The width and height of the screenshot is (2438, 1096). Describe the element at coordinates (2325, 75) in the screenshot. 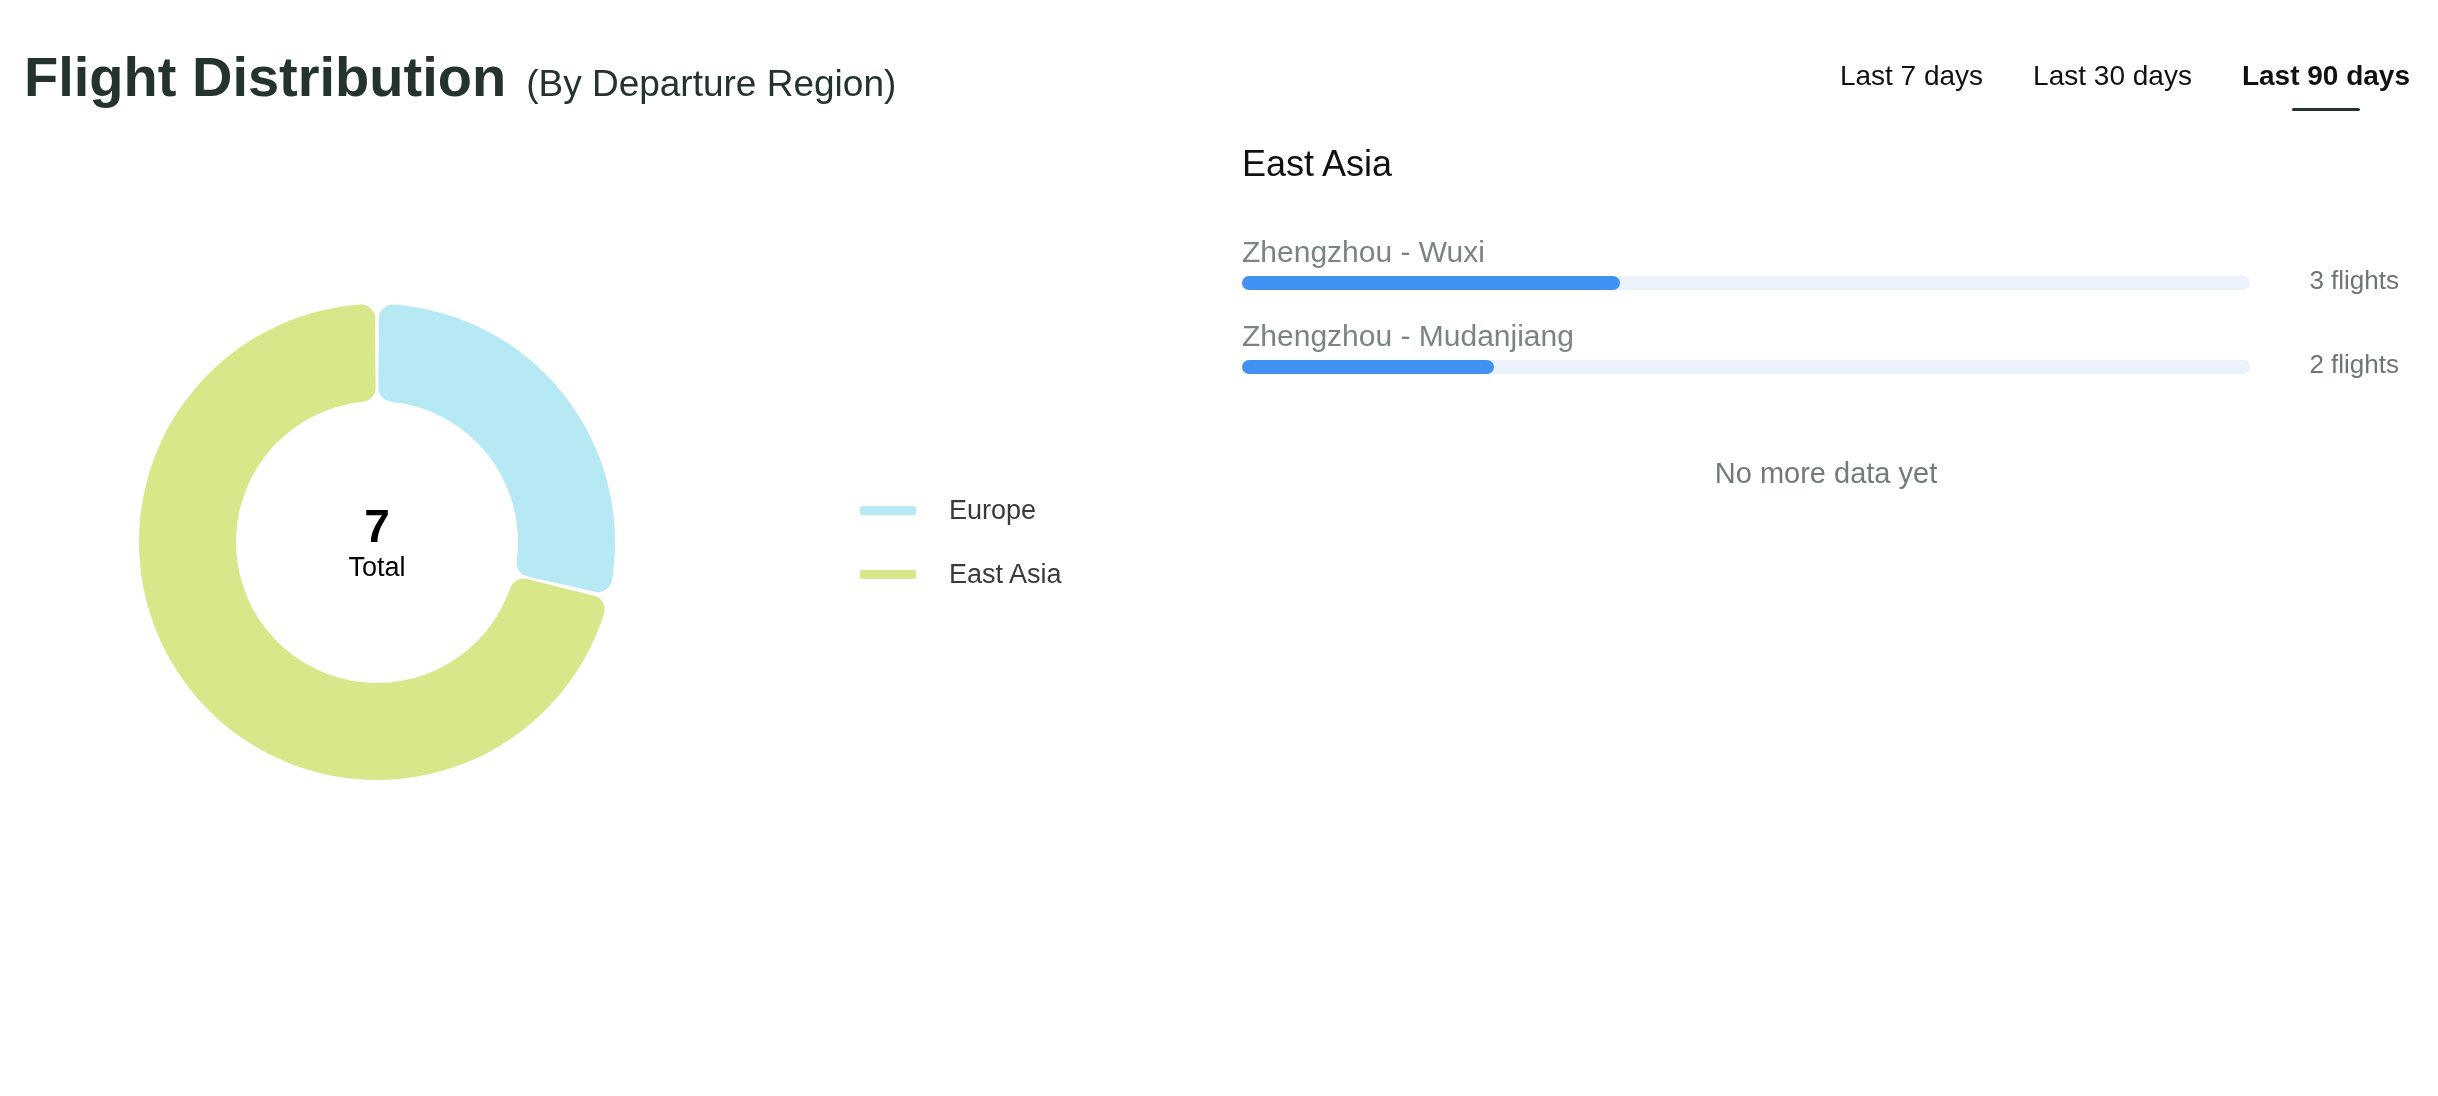

I see `text: Last 90 days` at that location.